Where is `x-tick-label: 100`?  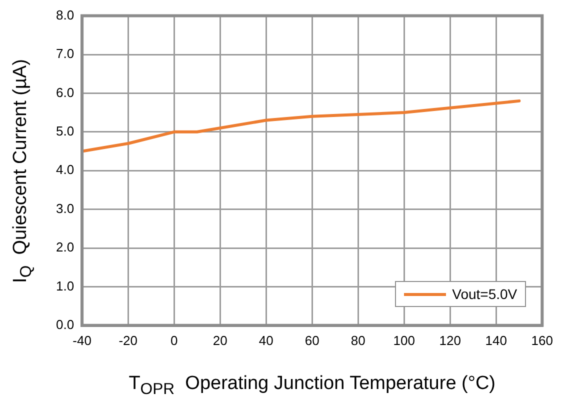
x-tick-label: 100 is located at coordinates (404, 340).